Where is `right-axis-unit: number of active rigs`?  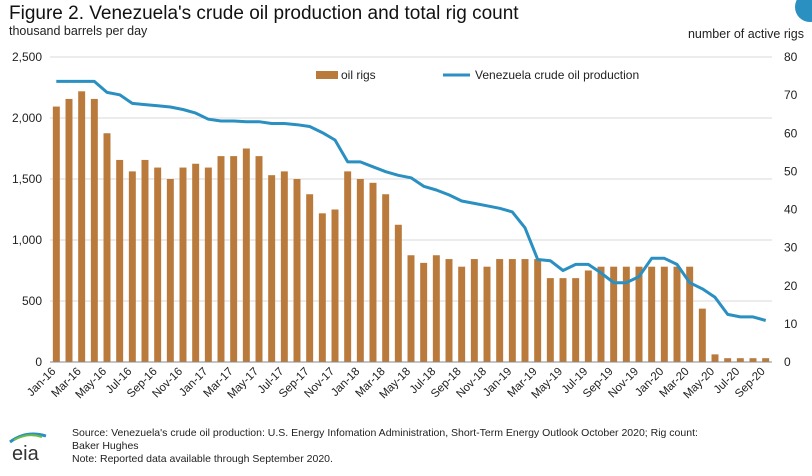
right-axis-unit: number of active rigs is located at coordinates (745, 34).